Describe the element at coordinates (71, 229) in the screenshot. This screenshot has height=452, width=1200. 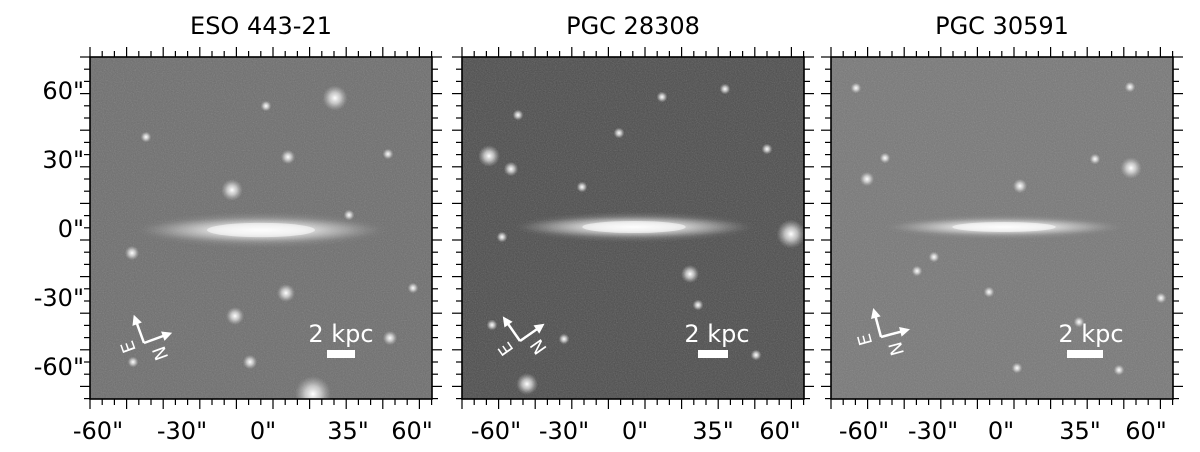
I see `y-tick-label: 0"` at that location.